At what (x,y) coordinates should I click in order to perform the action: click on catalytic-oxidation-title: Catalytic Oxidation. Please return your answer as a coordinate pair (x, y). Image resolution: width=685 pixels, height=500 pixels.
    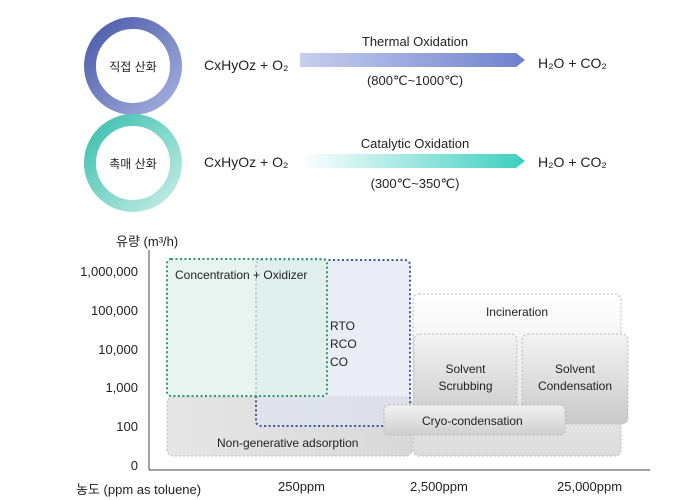
    Looking at the image, I should click on (415, 143).